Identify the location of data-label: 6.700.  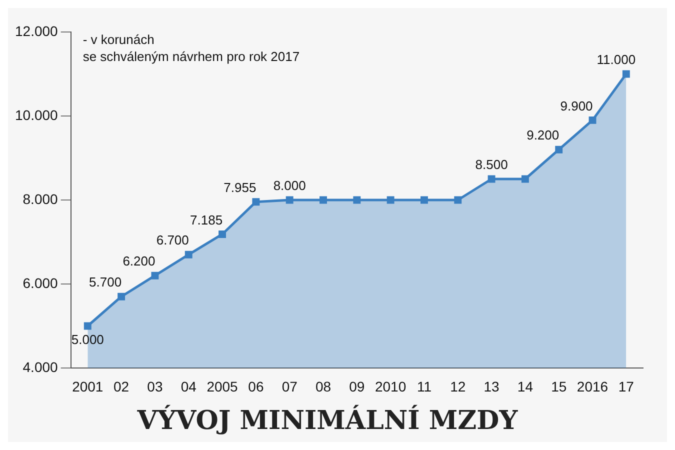
(172, 240).